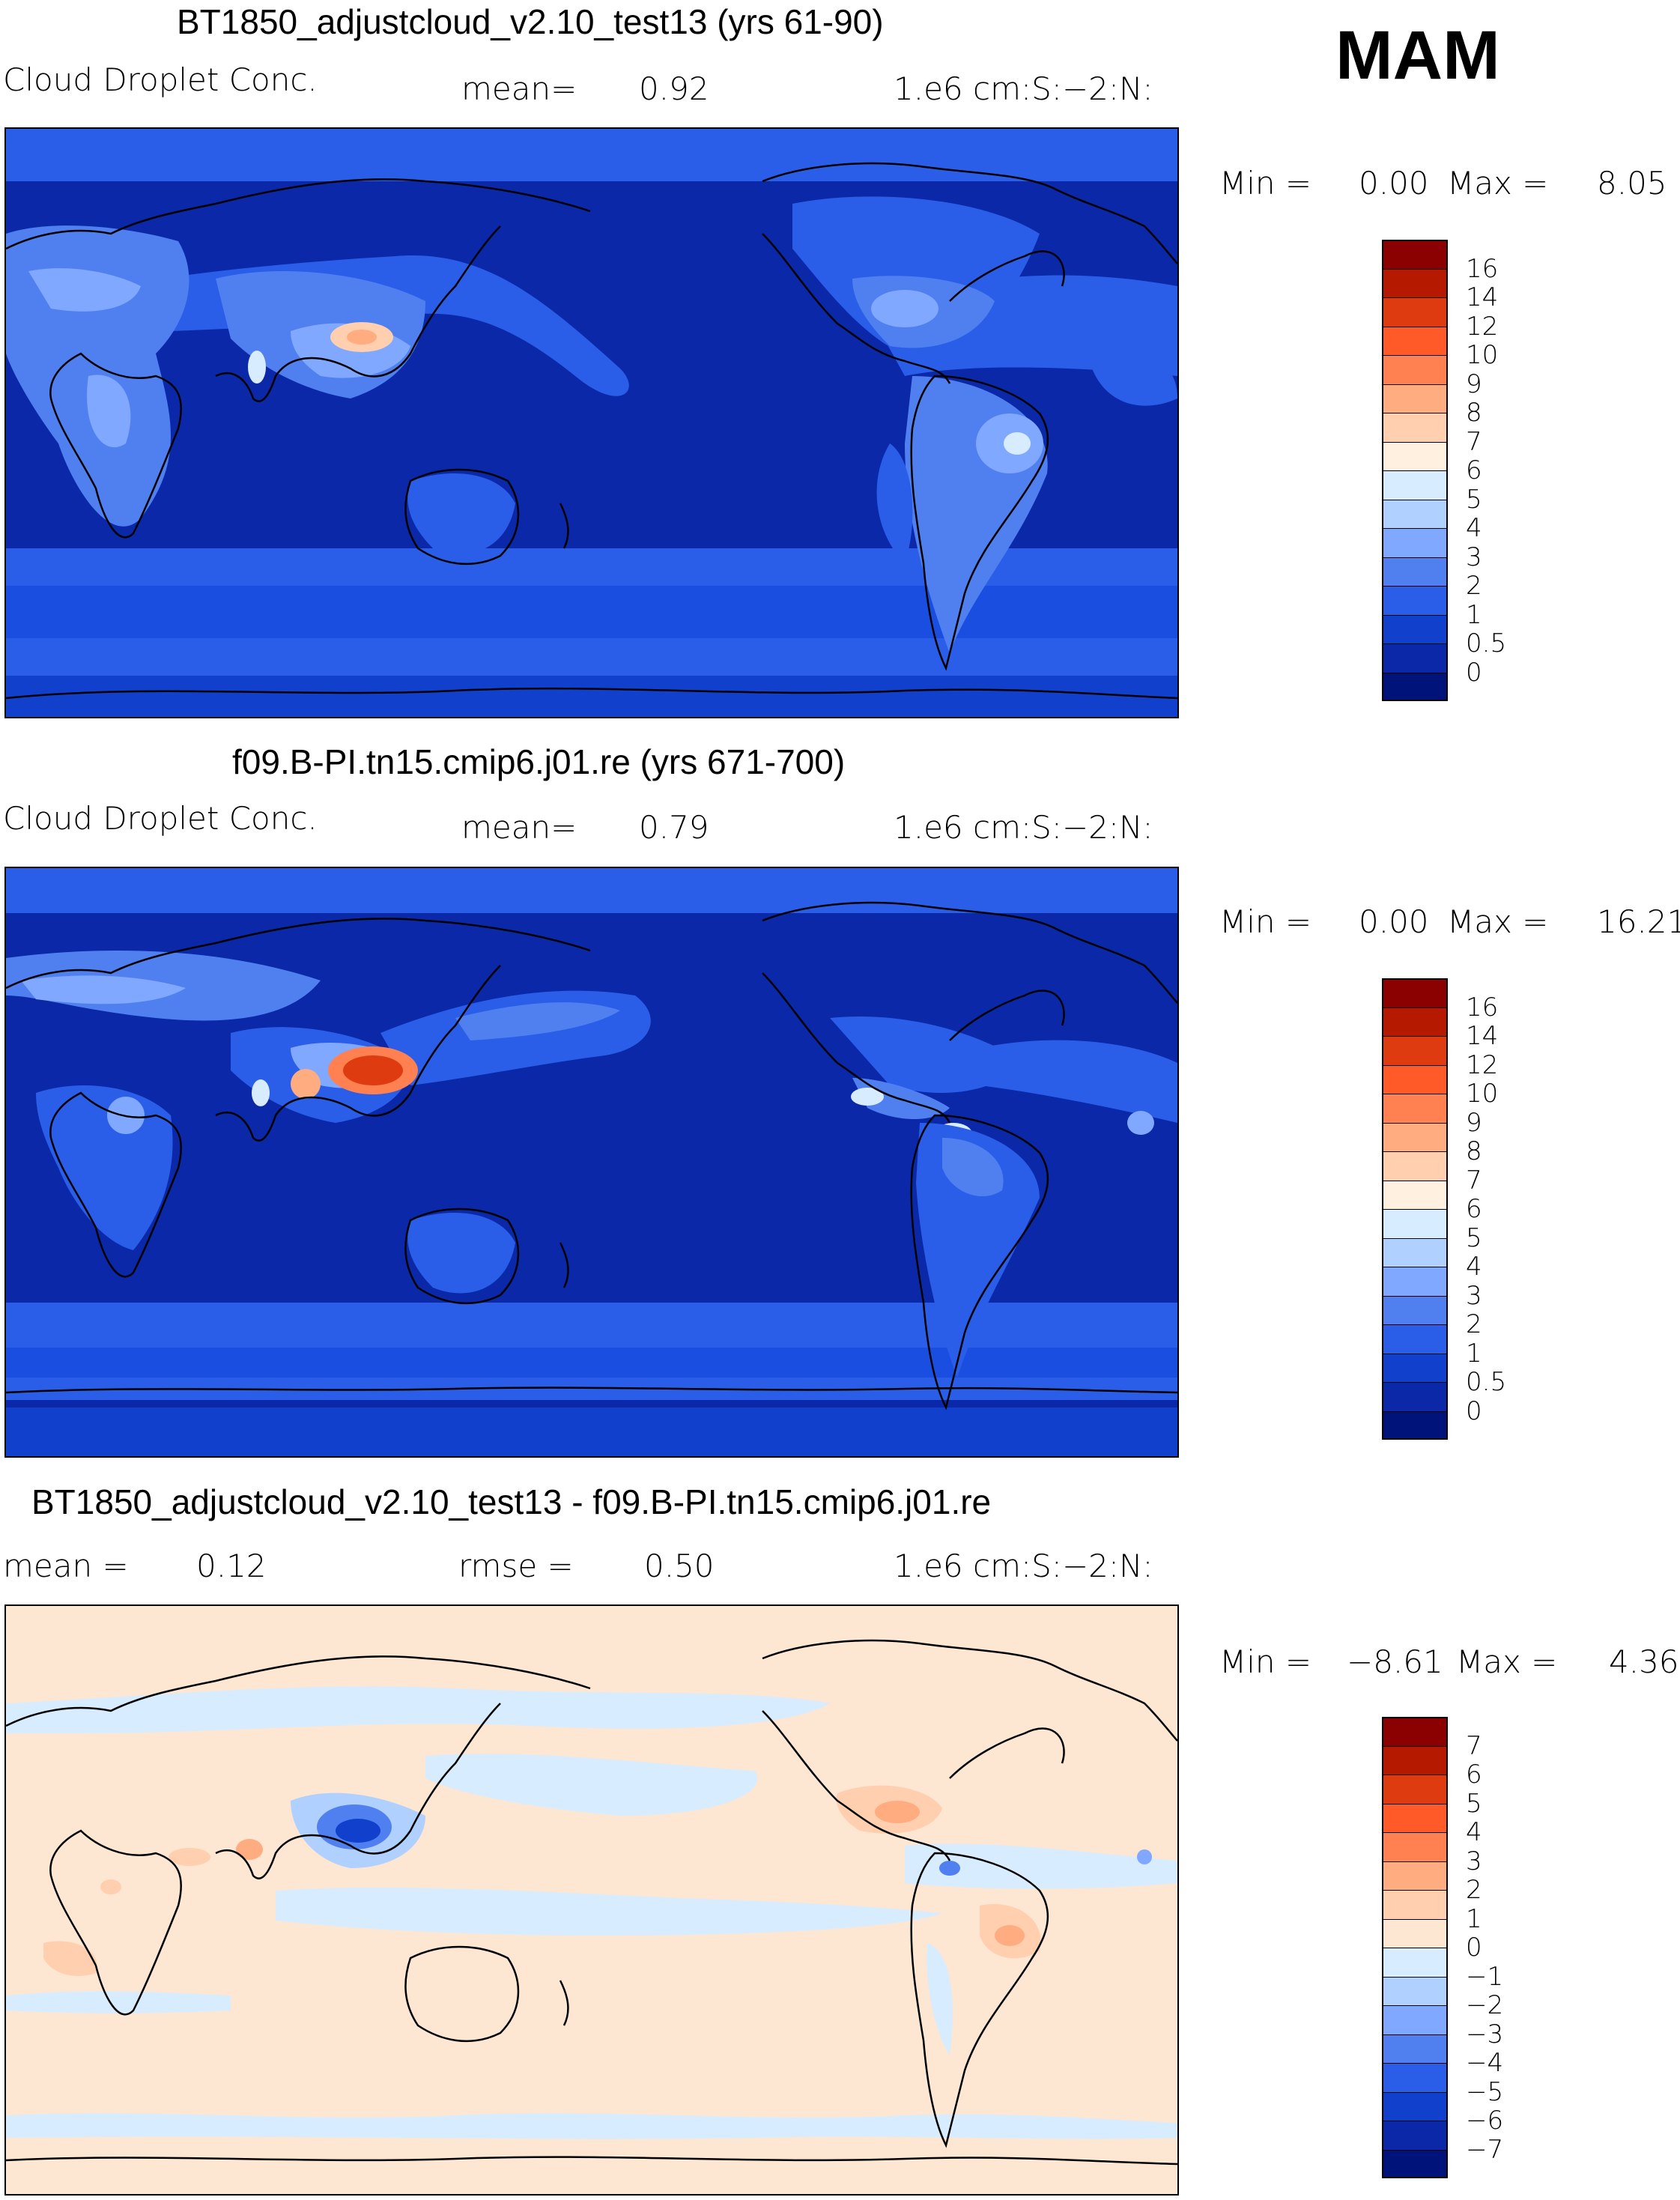 The image size is (1680, 2200). Describe the element at coordinates (519, 88) in the screenshot. I see `panel1-mean-label: mean=` at that location.